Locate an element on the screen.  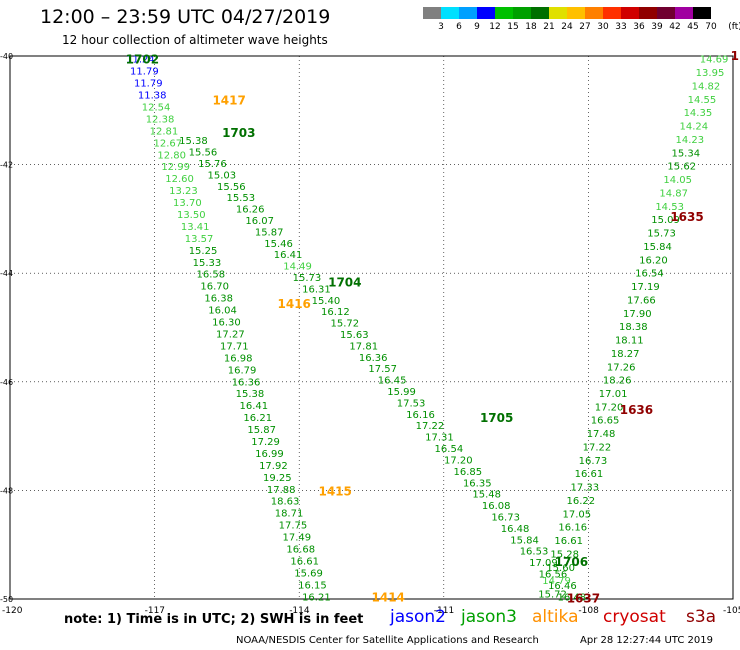
wave-height-value: 16.16 is located at coordinates (420, 415).